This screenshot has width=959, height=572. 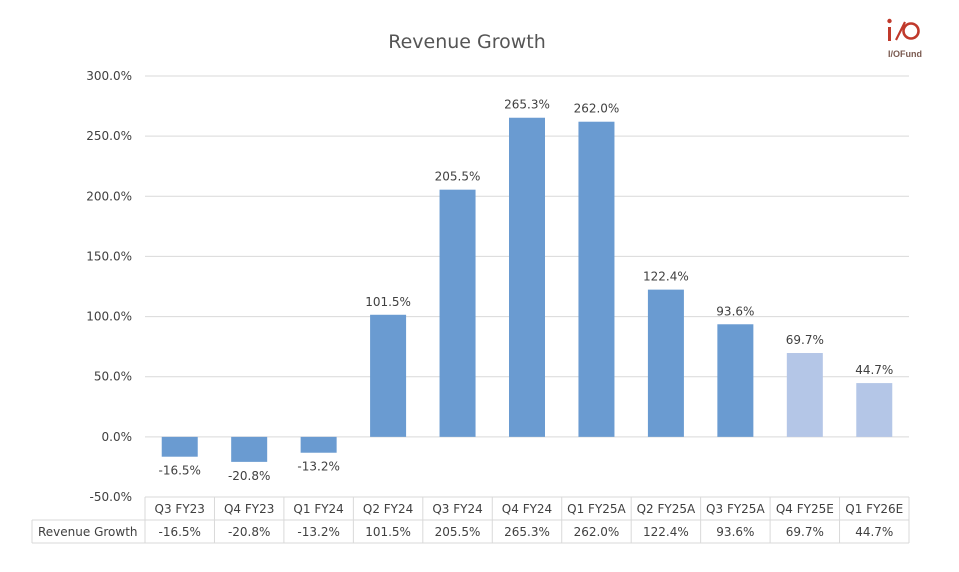 What do you see at coordinates (180, 532) in the screenshot?
I see `table-cell: -16.5%` at bounding box center [180, 532].